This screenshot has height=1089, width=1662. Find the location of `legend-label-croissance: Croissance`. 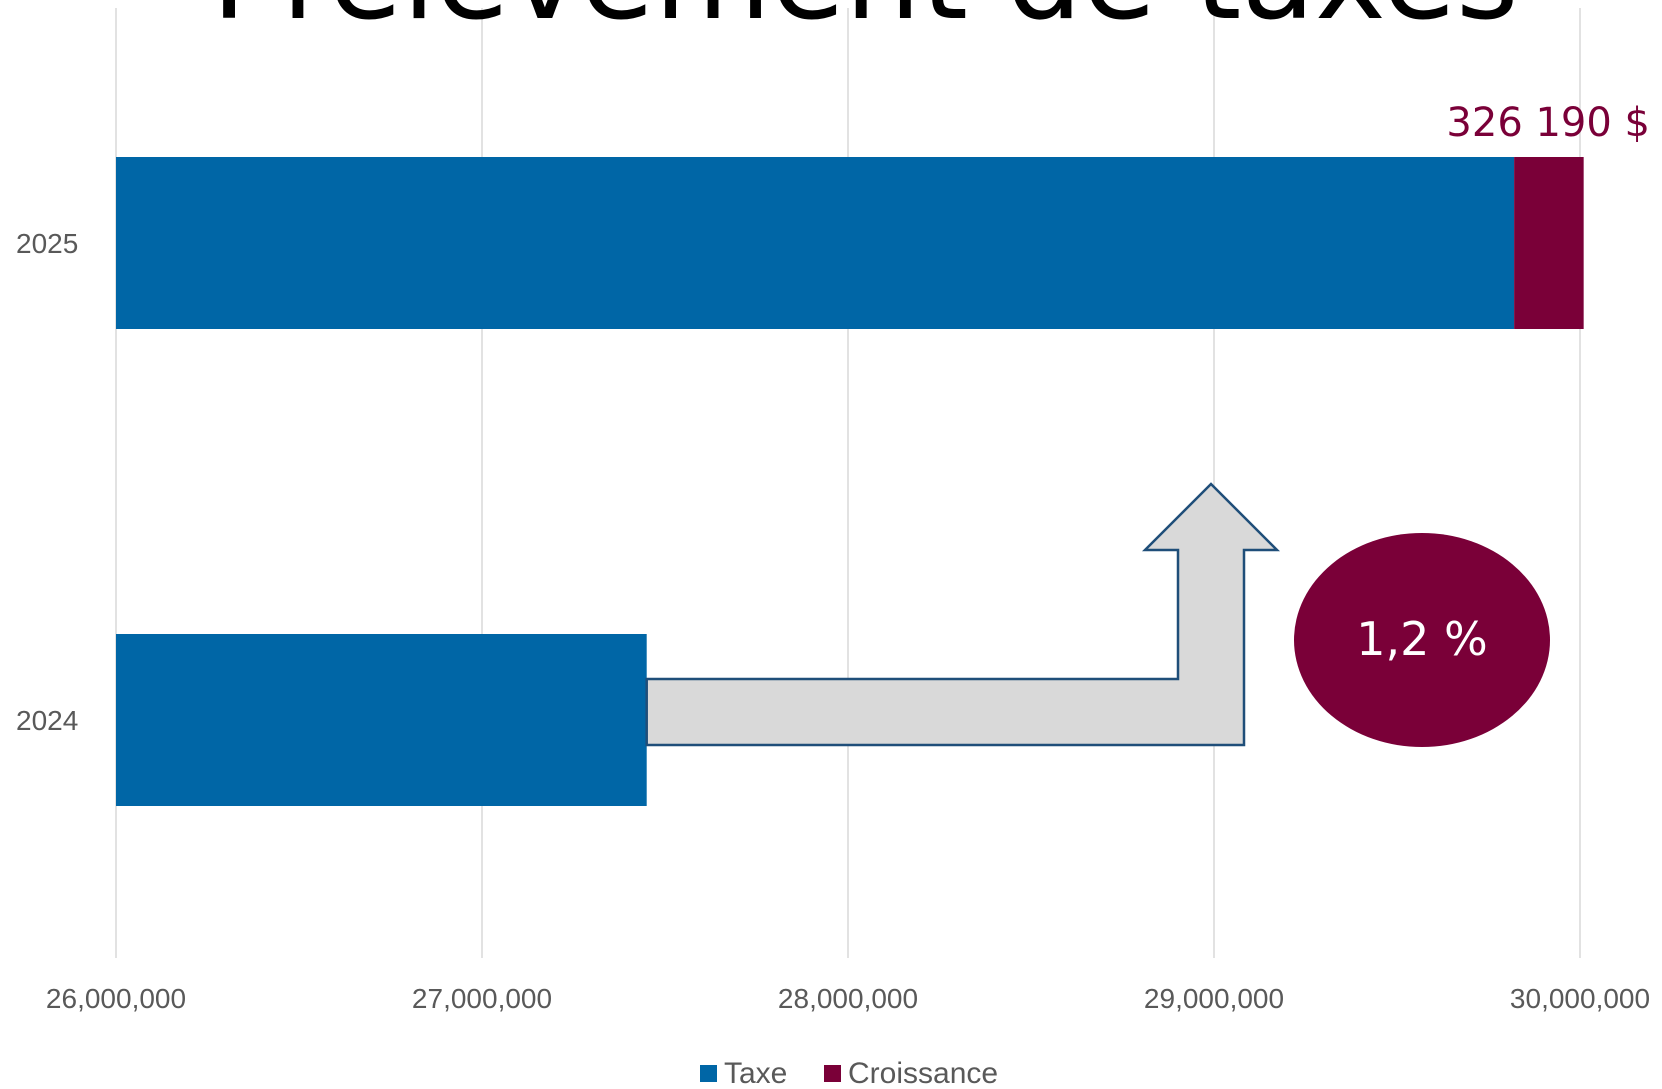

legend-label-croissance: Croissance is located at coordinates (923, 1073).